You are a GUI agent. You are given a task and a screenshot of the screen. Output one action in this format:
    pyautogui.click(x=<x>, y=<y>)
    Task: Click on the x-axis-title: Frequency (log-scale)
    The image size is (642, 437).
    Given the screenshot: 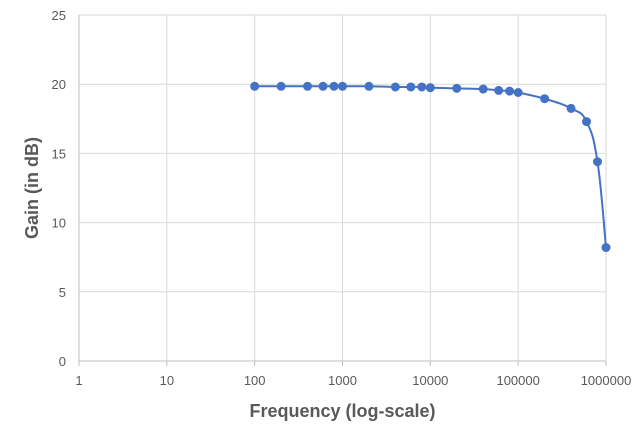 What is the action you would take?
    pyautogui.click(x=342, y=411)
    